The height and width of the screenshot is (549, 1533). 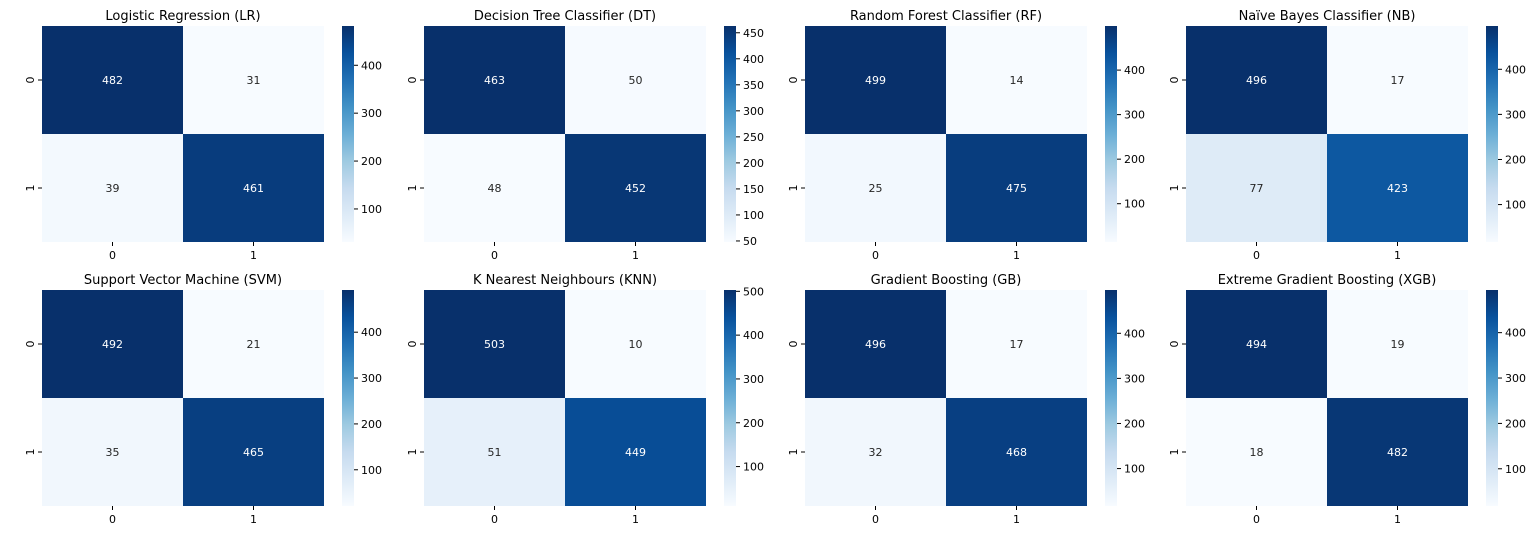 What do you see at coordinates (183, 280) in the screenshot?
I see `chart-title: Support Vector Machine (SVM)` at bounding box center [183, 280].